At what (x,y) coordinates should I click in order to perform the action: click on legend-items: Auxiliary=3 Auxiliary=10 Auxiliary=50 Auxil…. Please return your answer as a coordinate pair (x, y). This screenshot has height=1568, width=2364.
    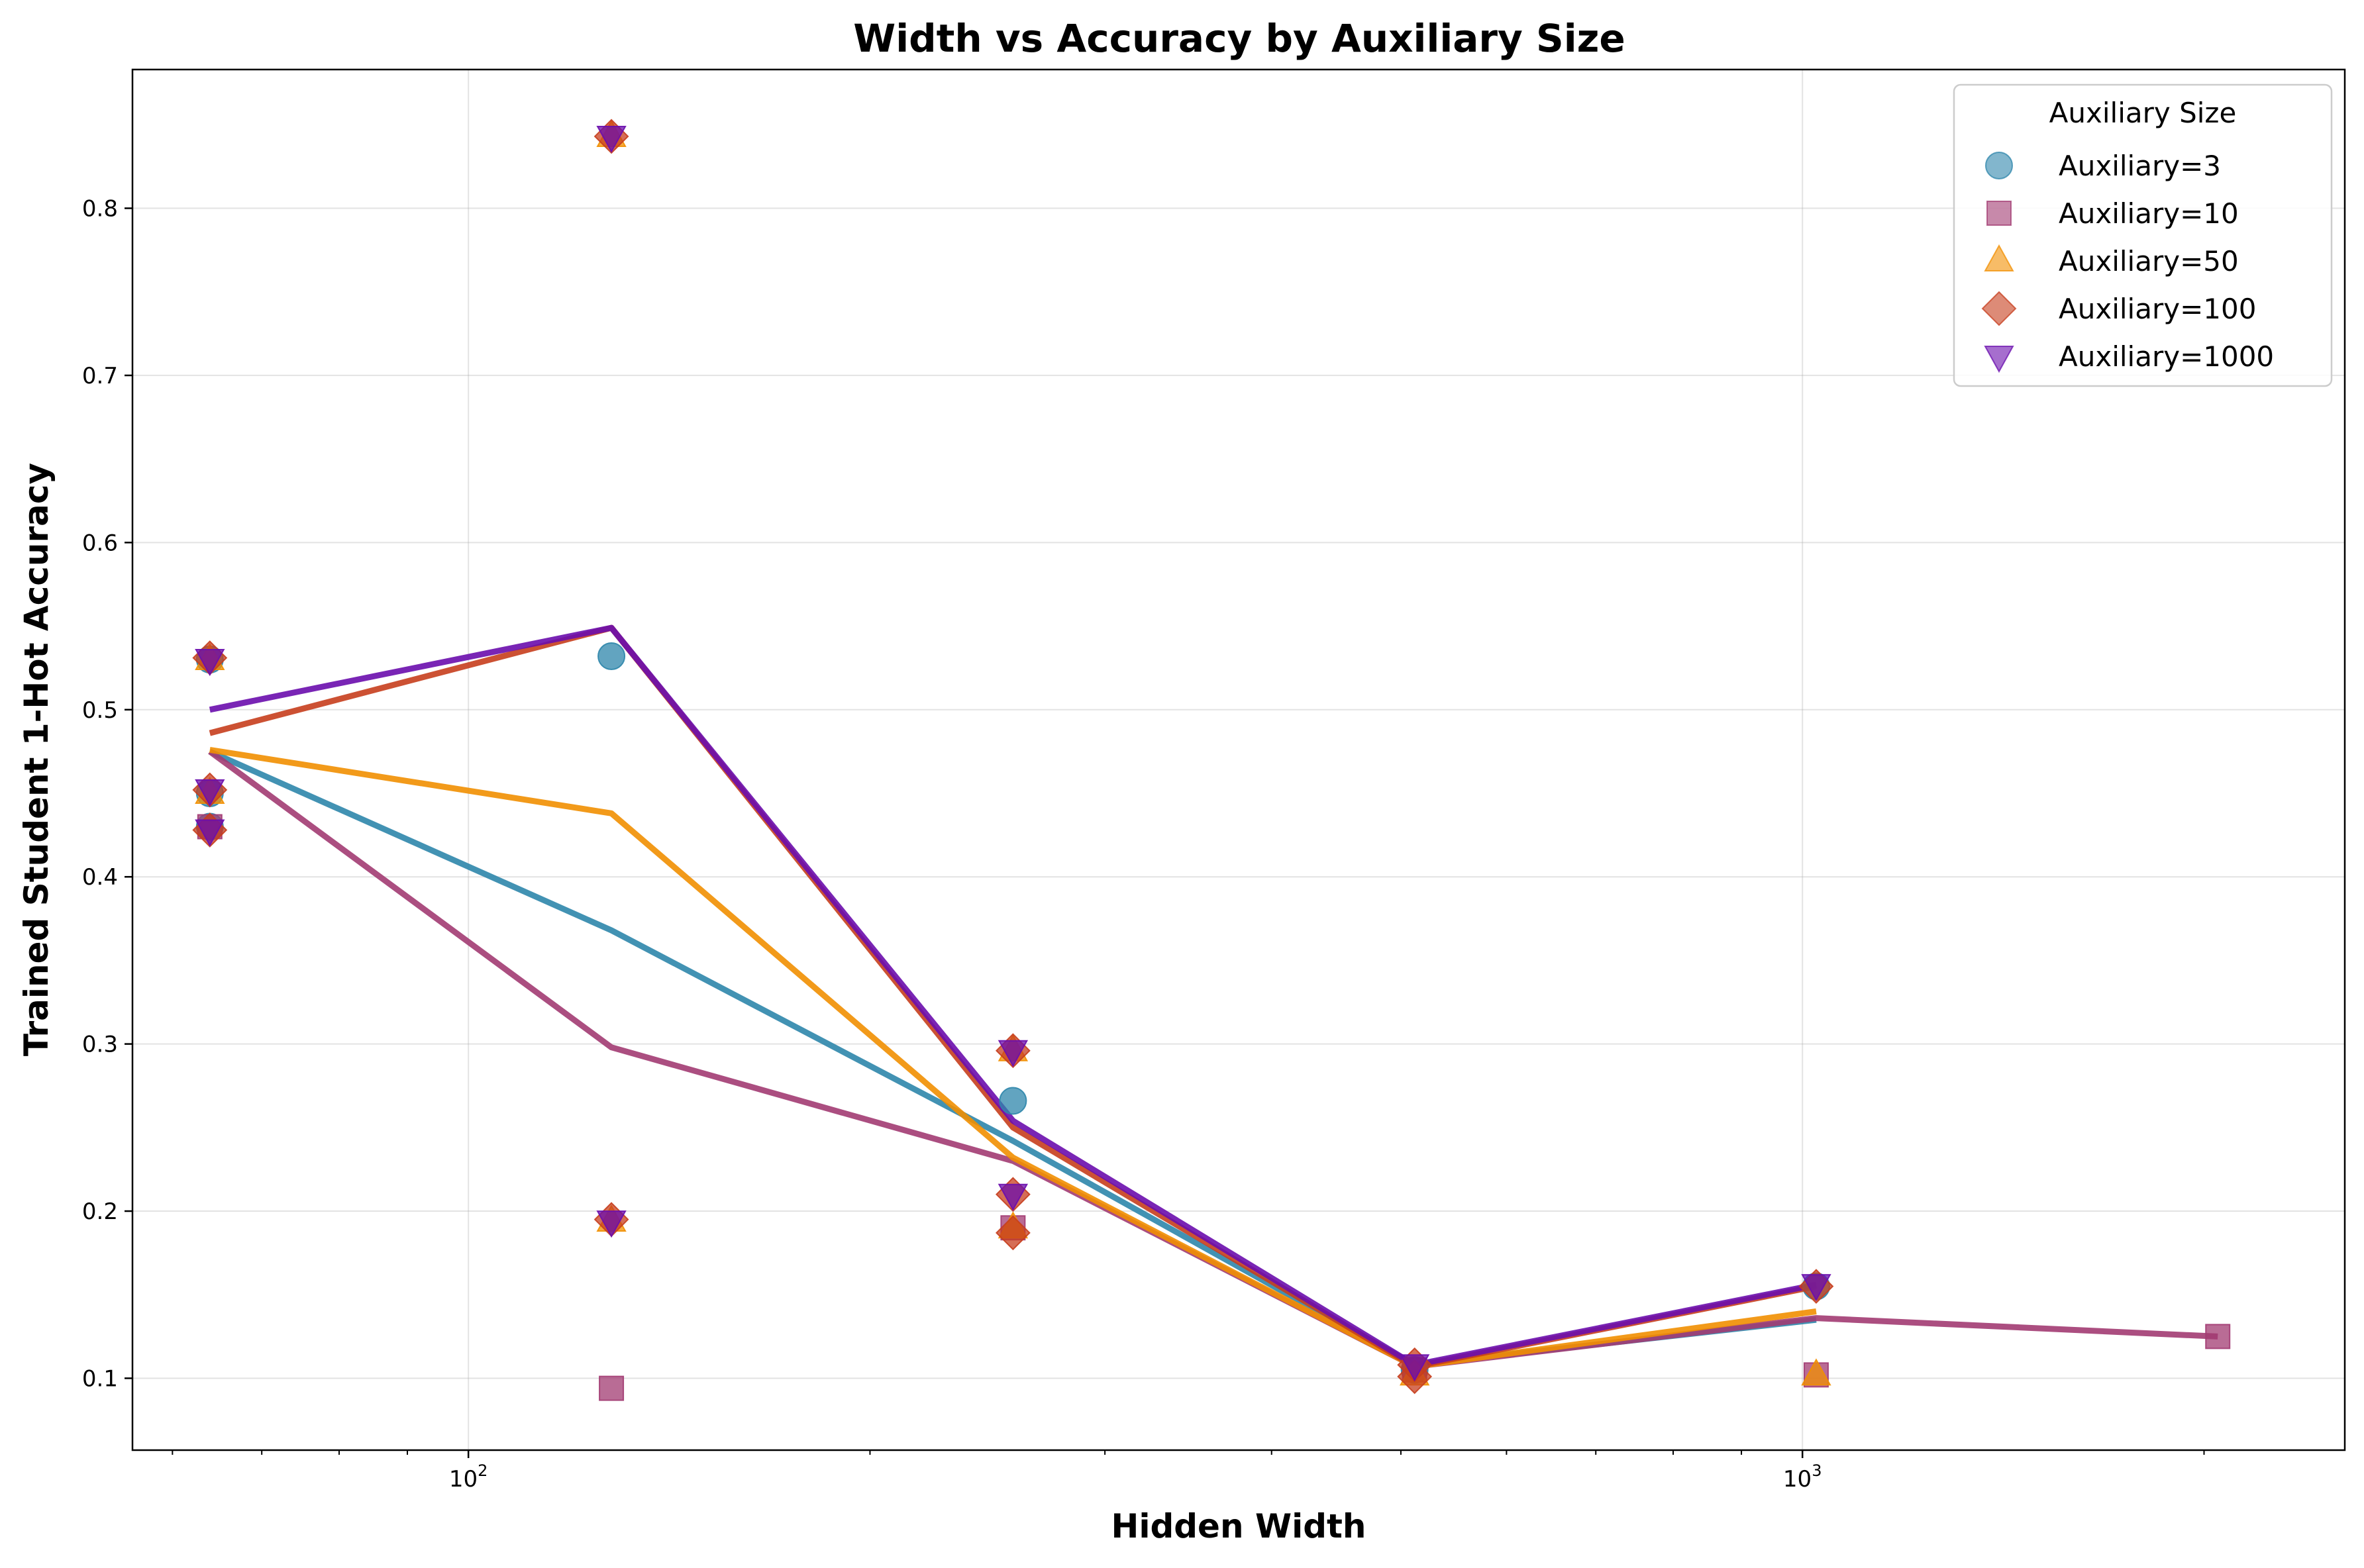
    Looking at the image, I should click on (2128, 261).